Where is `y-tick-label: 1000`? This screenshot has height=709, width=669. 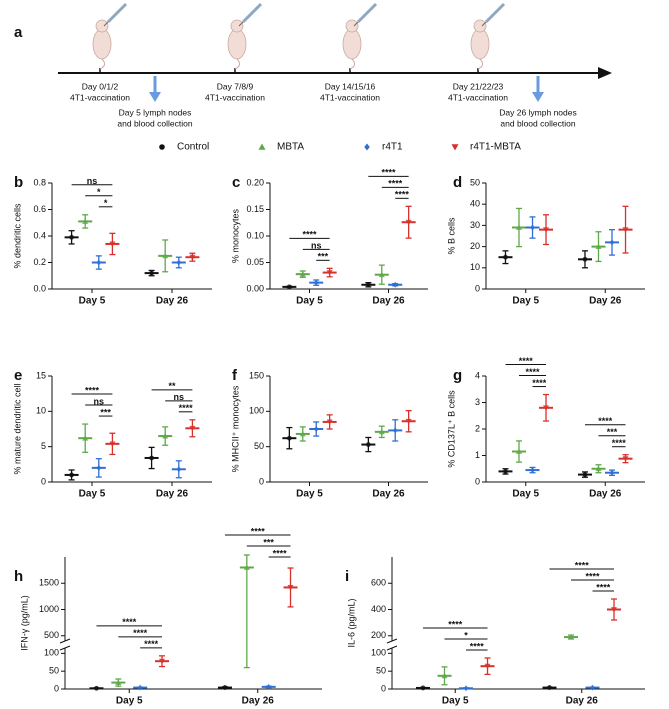 y-tick-label: 1000 is located at coordinates (49, 609).